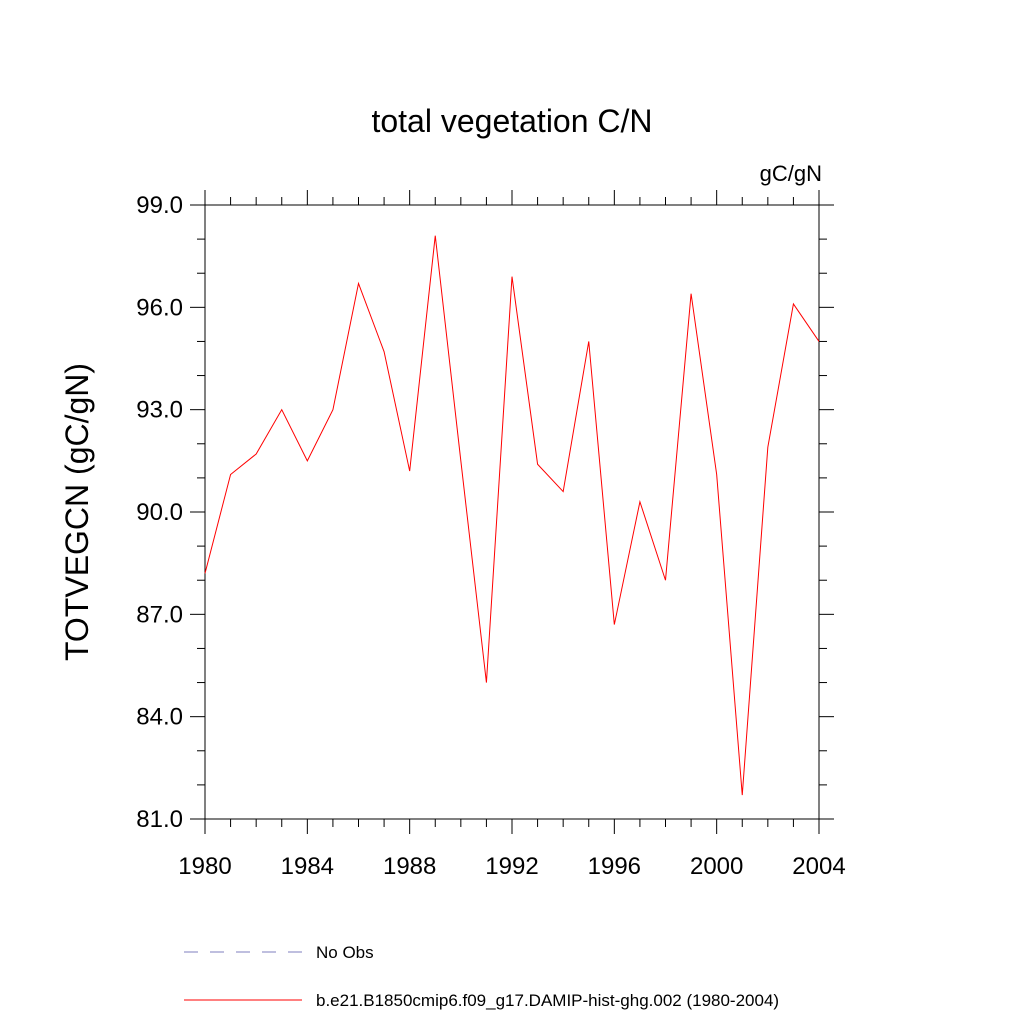  I want to click on y-tick-label: 81.0, so click(159, 819).